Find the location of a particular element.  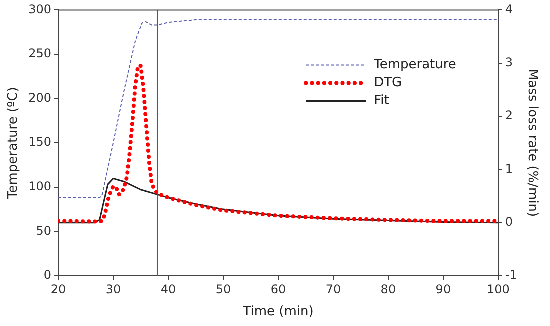

x-tick-label: 60 is located at coordinates (278, 289).